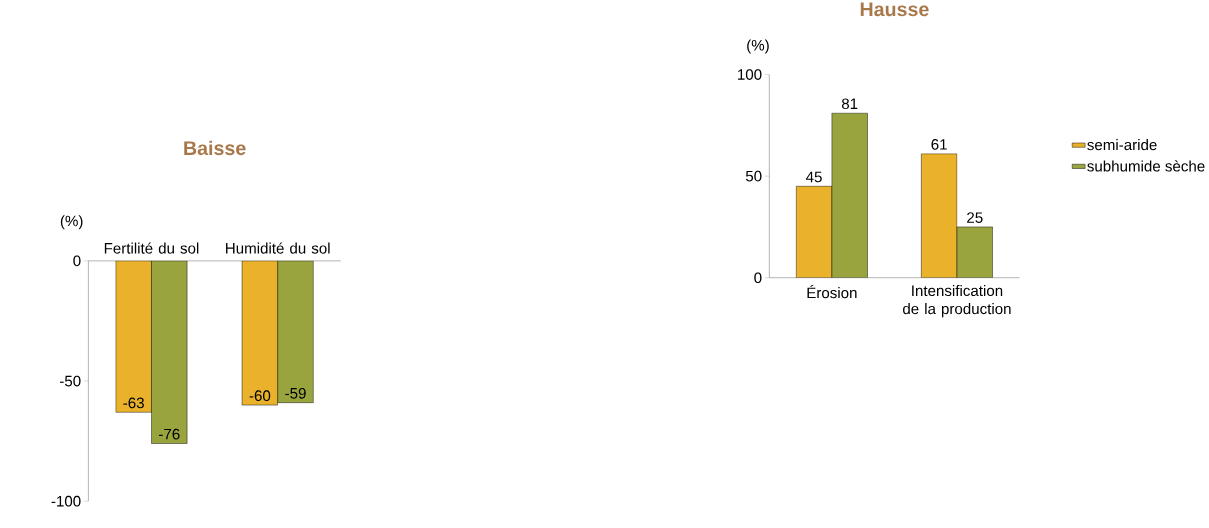 This screenshot has height=528, width=1209. What do you see at coordinates (133, 403) in the screenshot?
I see `data-label: -63` at bounding box center [133, 403].